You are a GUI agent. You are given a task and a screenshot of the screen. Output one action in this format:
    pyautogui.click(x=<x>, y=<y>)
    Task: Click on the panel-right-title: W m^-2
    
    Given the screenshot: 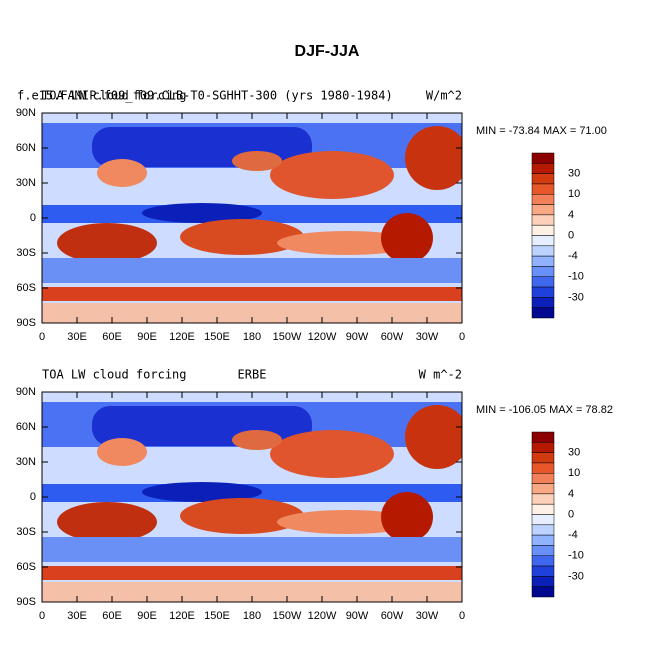 What is the action you would take?
    pyautogui.click(x=440, y=375)
    